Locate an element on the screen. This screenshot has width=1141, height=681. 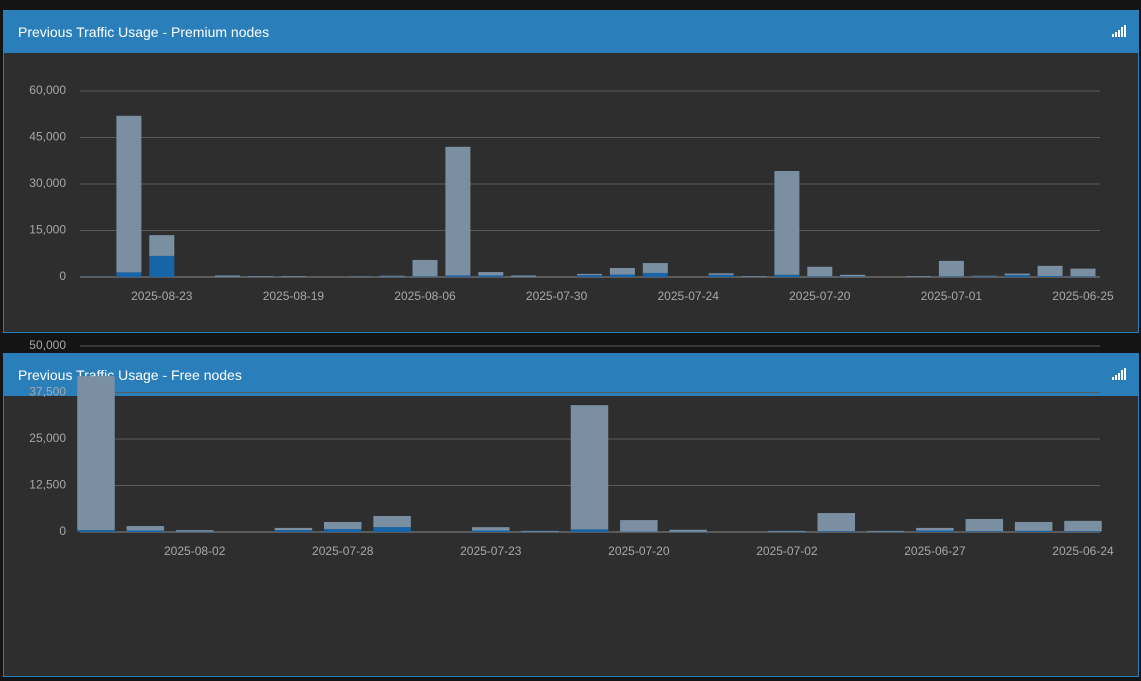
y-tick-label: 50,000 is located at coordinates (47, 345).